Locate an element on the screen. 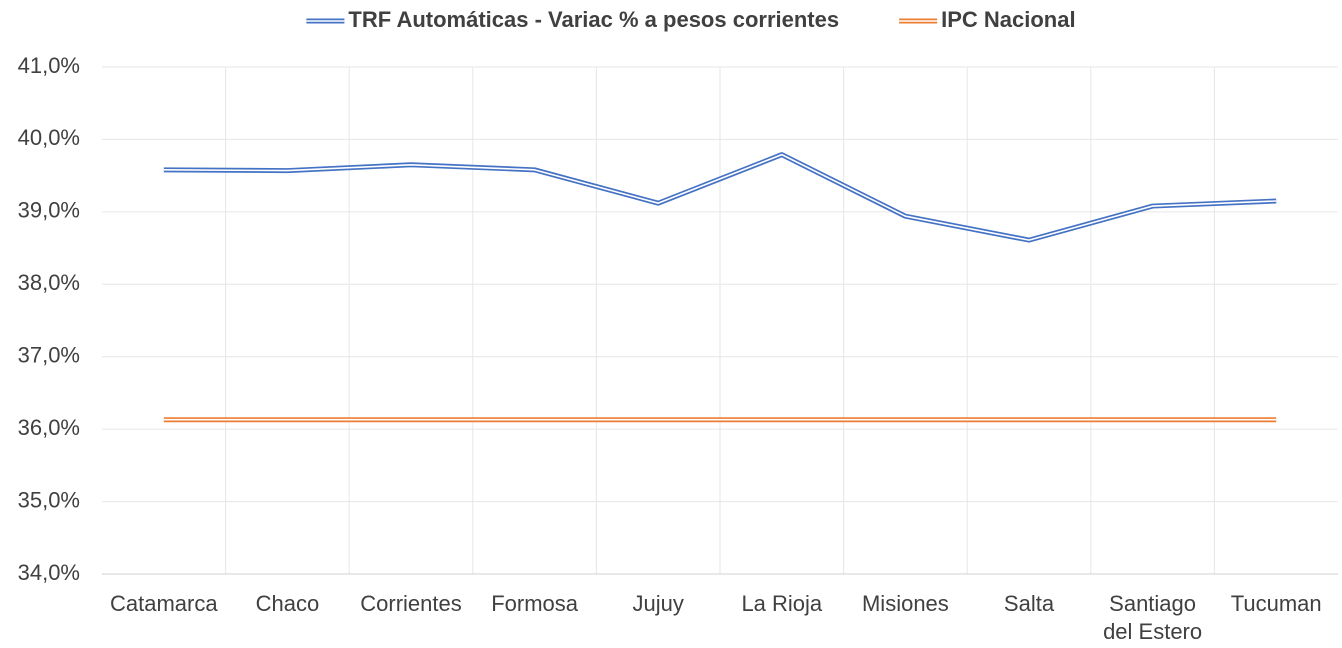 The image size is (1342, 648). y-tick-label: 40,0% is located at coordinates (49, 137).